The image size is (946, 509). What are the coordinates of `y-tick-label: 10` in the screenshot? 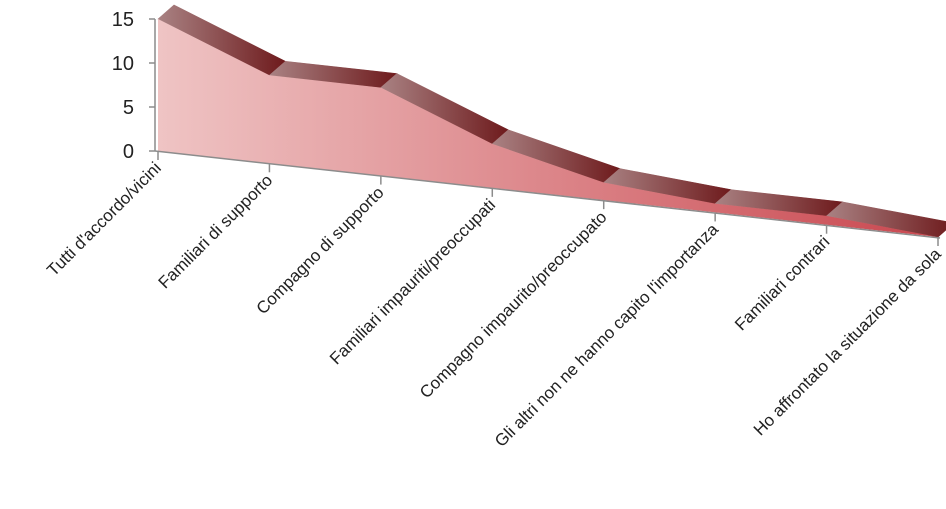 It's located at (123, 64).